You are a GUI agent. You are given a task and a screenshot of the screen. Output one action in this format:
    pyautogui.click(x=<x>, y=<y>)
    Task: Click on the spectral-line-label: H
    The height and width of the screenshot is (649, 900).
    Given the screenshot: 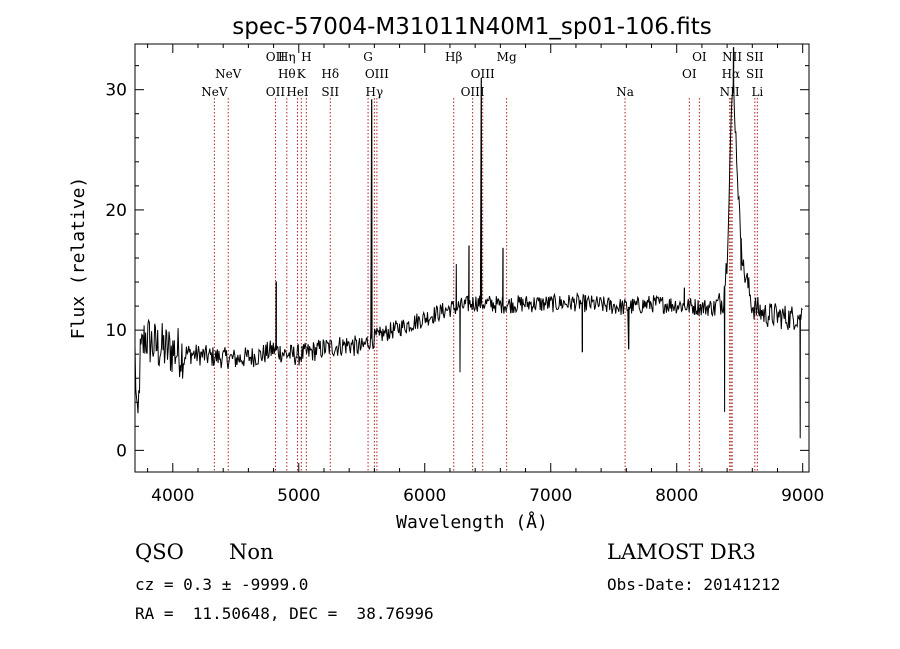 What is the action you would take?
    pyautogui.click(x=306, y=57)
    